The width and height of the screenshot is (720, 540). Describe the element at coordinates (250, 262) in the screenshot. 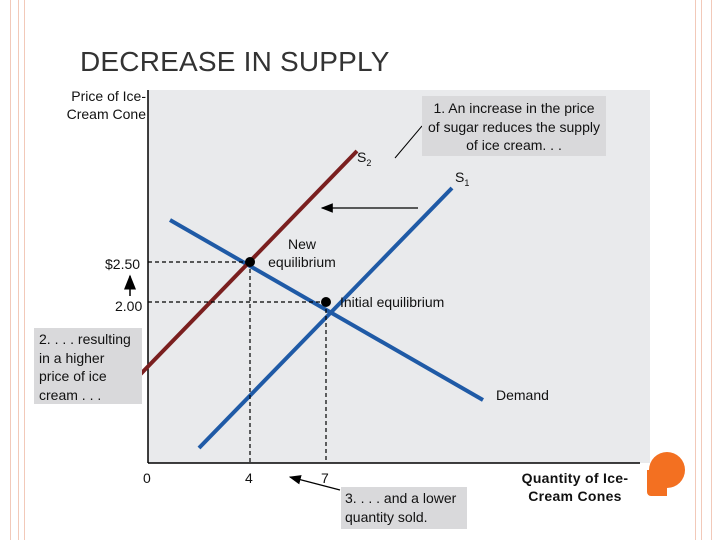

I see `new-equilibrium-point` at that location.